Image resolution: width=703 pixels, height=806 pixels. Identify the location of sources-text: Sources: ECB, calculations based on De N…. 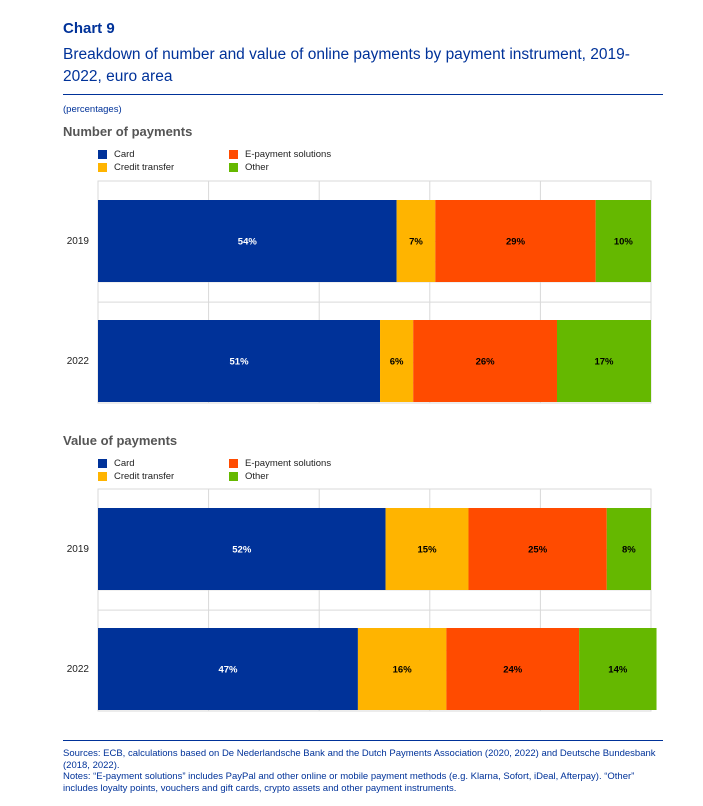
(359, 759).